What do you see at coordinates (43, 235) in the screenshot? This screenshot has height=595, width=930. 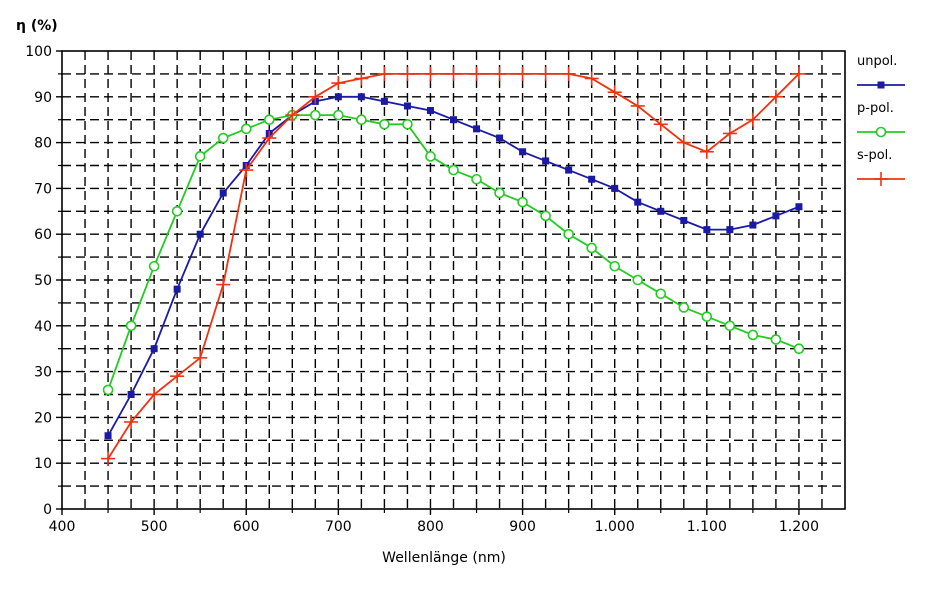 I see `y-tick-label: 60` at bounding box center [43, 235].